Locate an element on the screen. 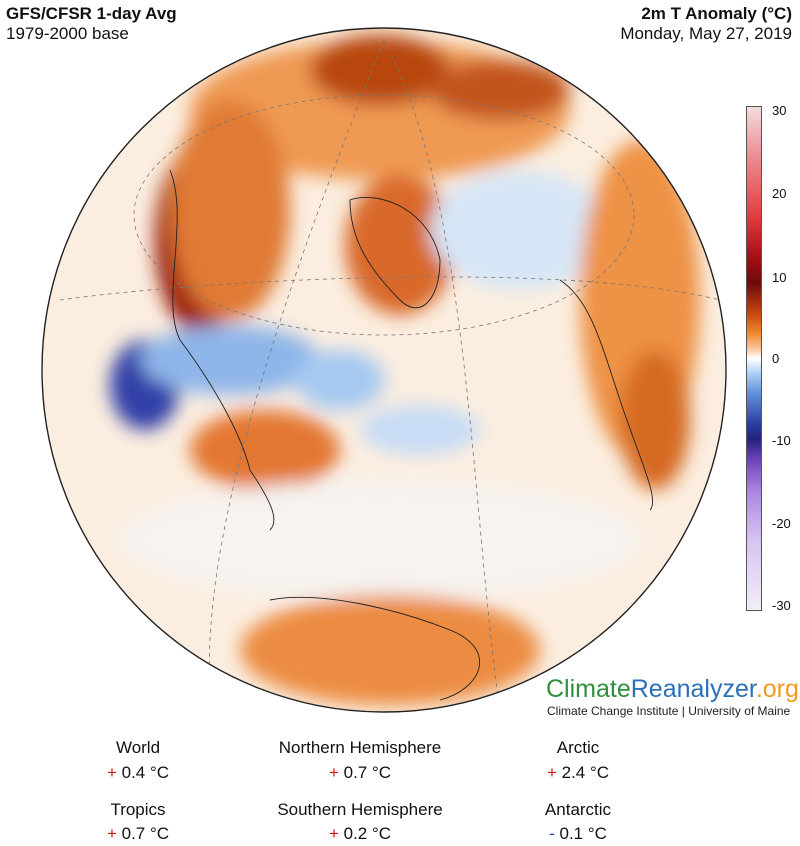  colorbar is located at coordinates (754, 358).